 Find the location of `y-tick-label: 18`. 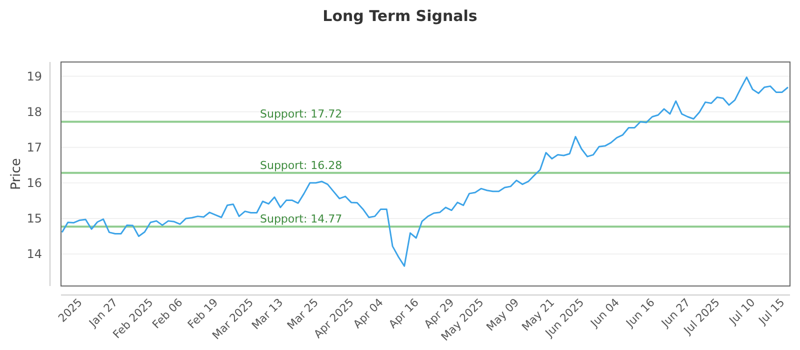

y-tick-label: 18 is located at coordinates (34, 111).